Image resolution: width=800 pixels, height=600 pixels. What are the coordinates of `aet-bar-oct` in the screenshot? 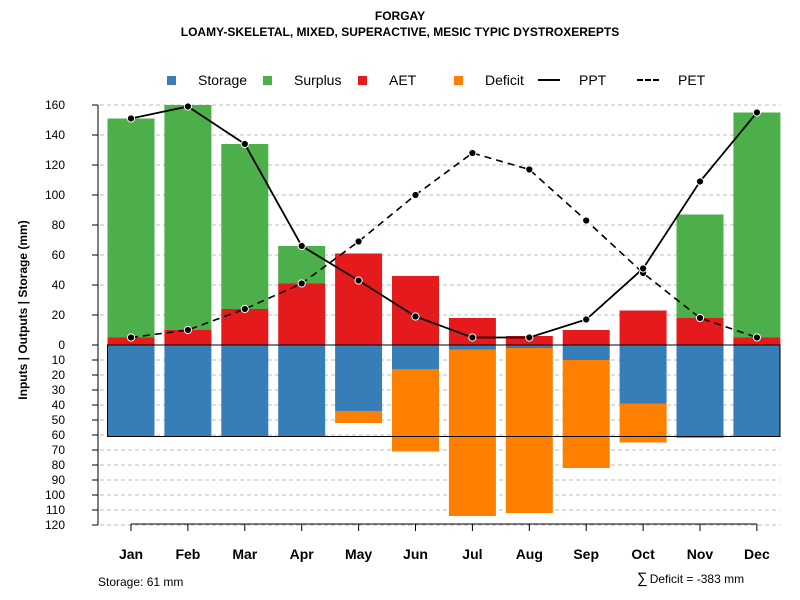 It's located at (643, 327).